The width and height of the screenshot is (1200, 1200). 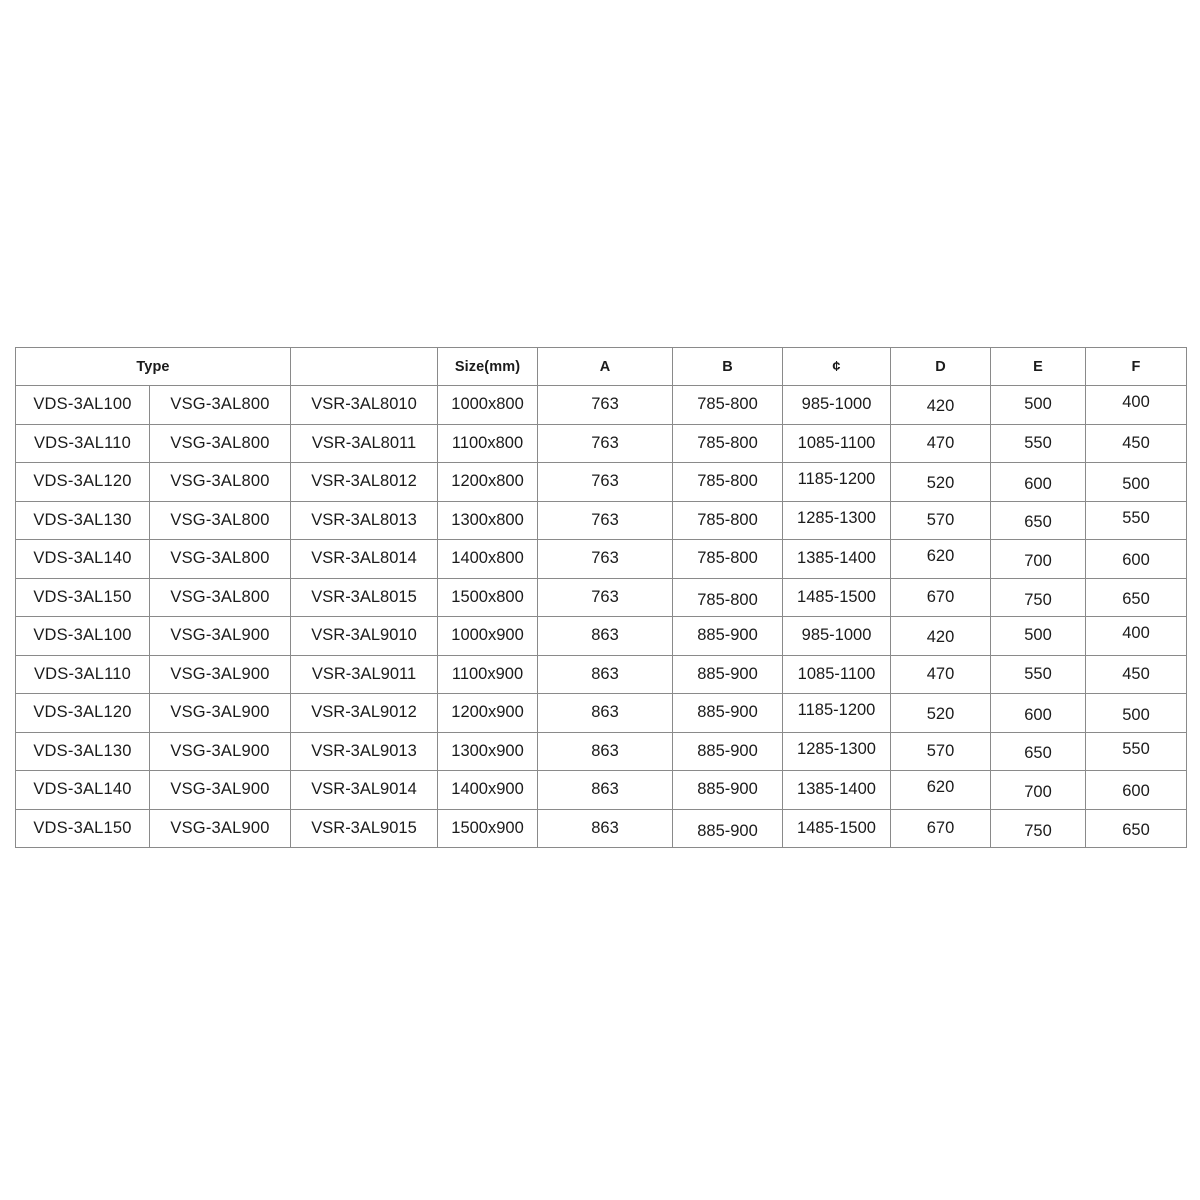 What do you see at coordinates (941, 674) in the screenshot?
I see `cell-dimension-d: 470` at bounding box center [941, 674].